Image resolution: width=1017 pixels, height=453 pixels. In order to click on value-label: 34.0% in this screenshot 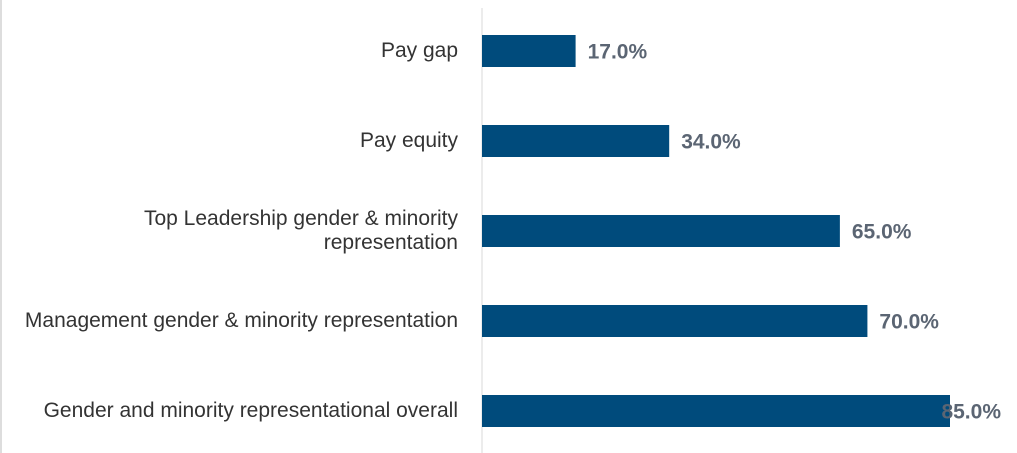, I will do `click(711, 142)`.